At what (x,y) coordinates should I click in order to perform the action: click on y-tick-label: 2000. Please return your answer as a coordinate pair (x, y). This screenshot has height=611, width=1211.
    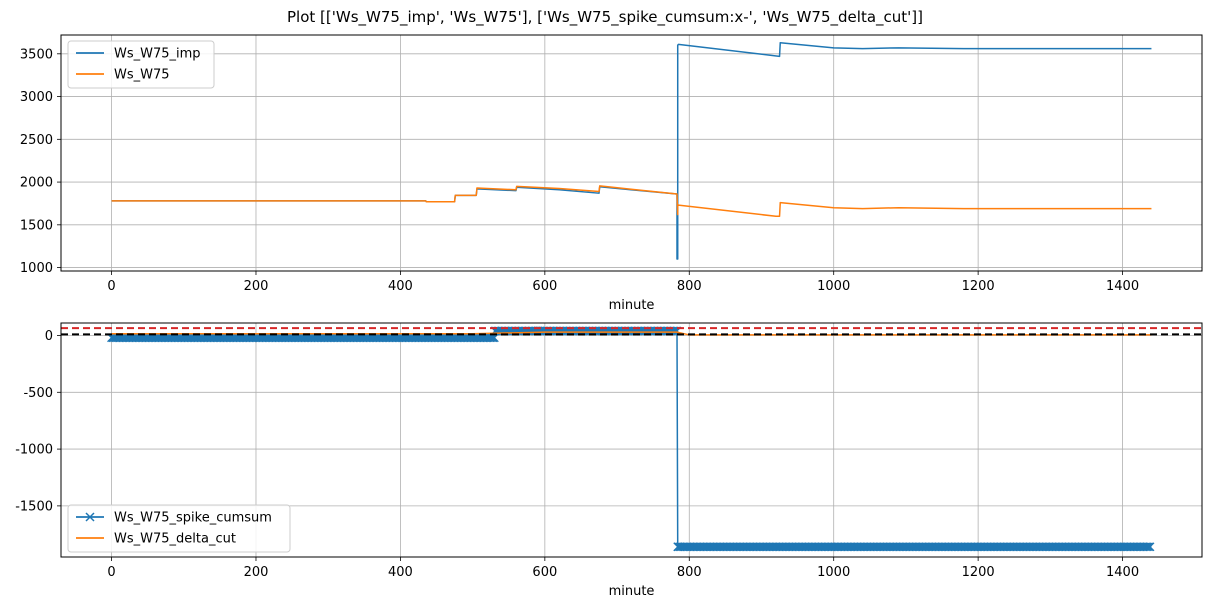
    Looking at the image, I should click on (36, 183).